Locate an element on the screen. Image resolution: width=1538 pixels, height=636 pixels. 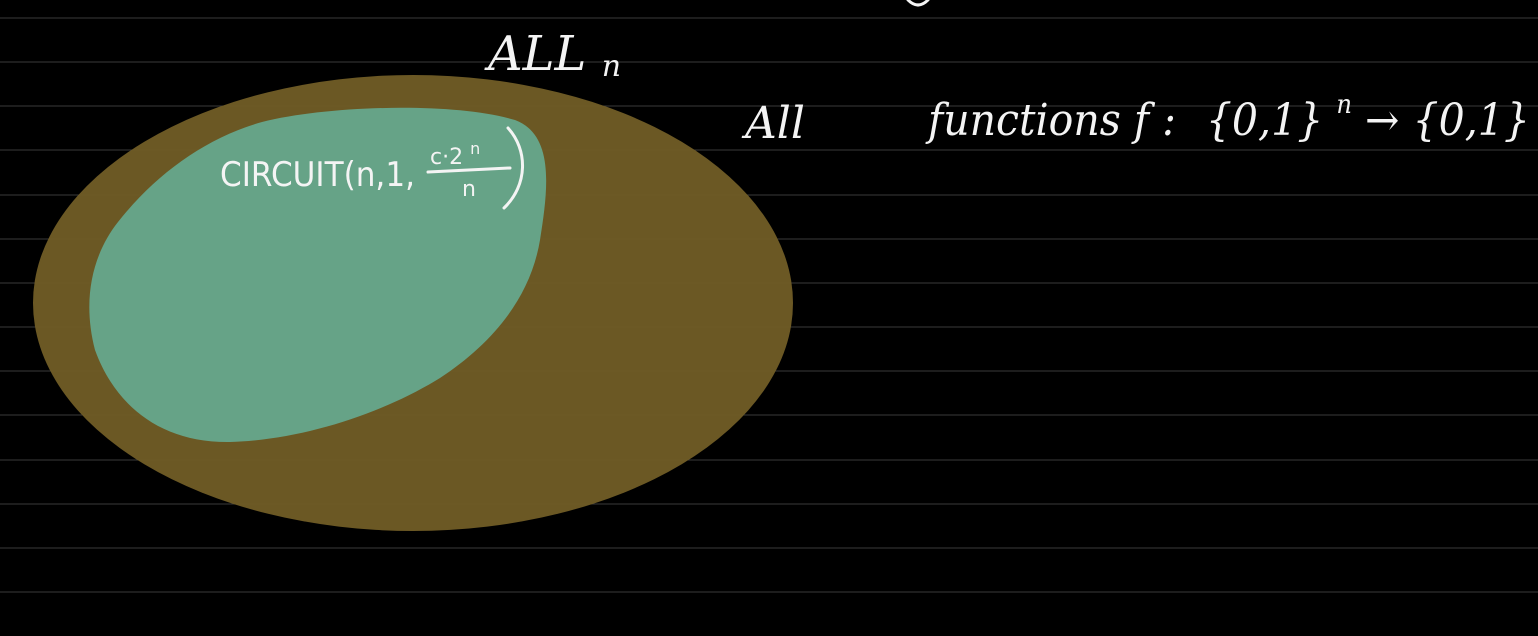
inner-set-fraction-numerator: c·2 n is located at coordinates (455, 154).